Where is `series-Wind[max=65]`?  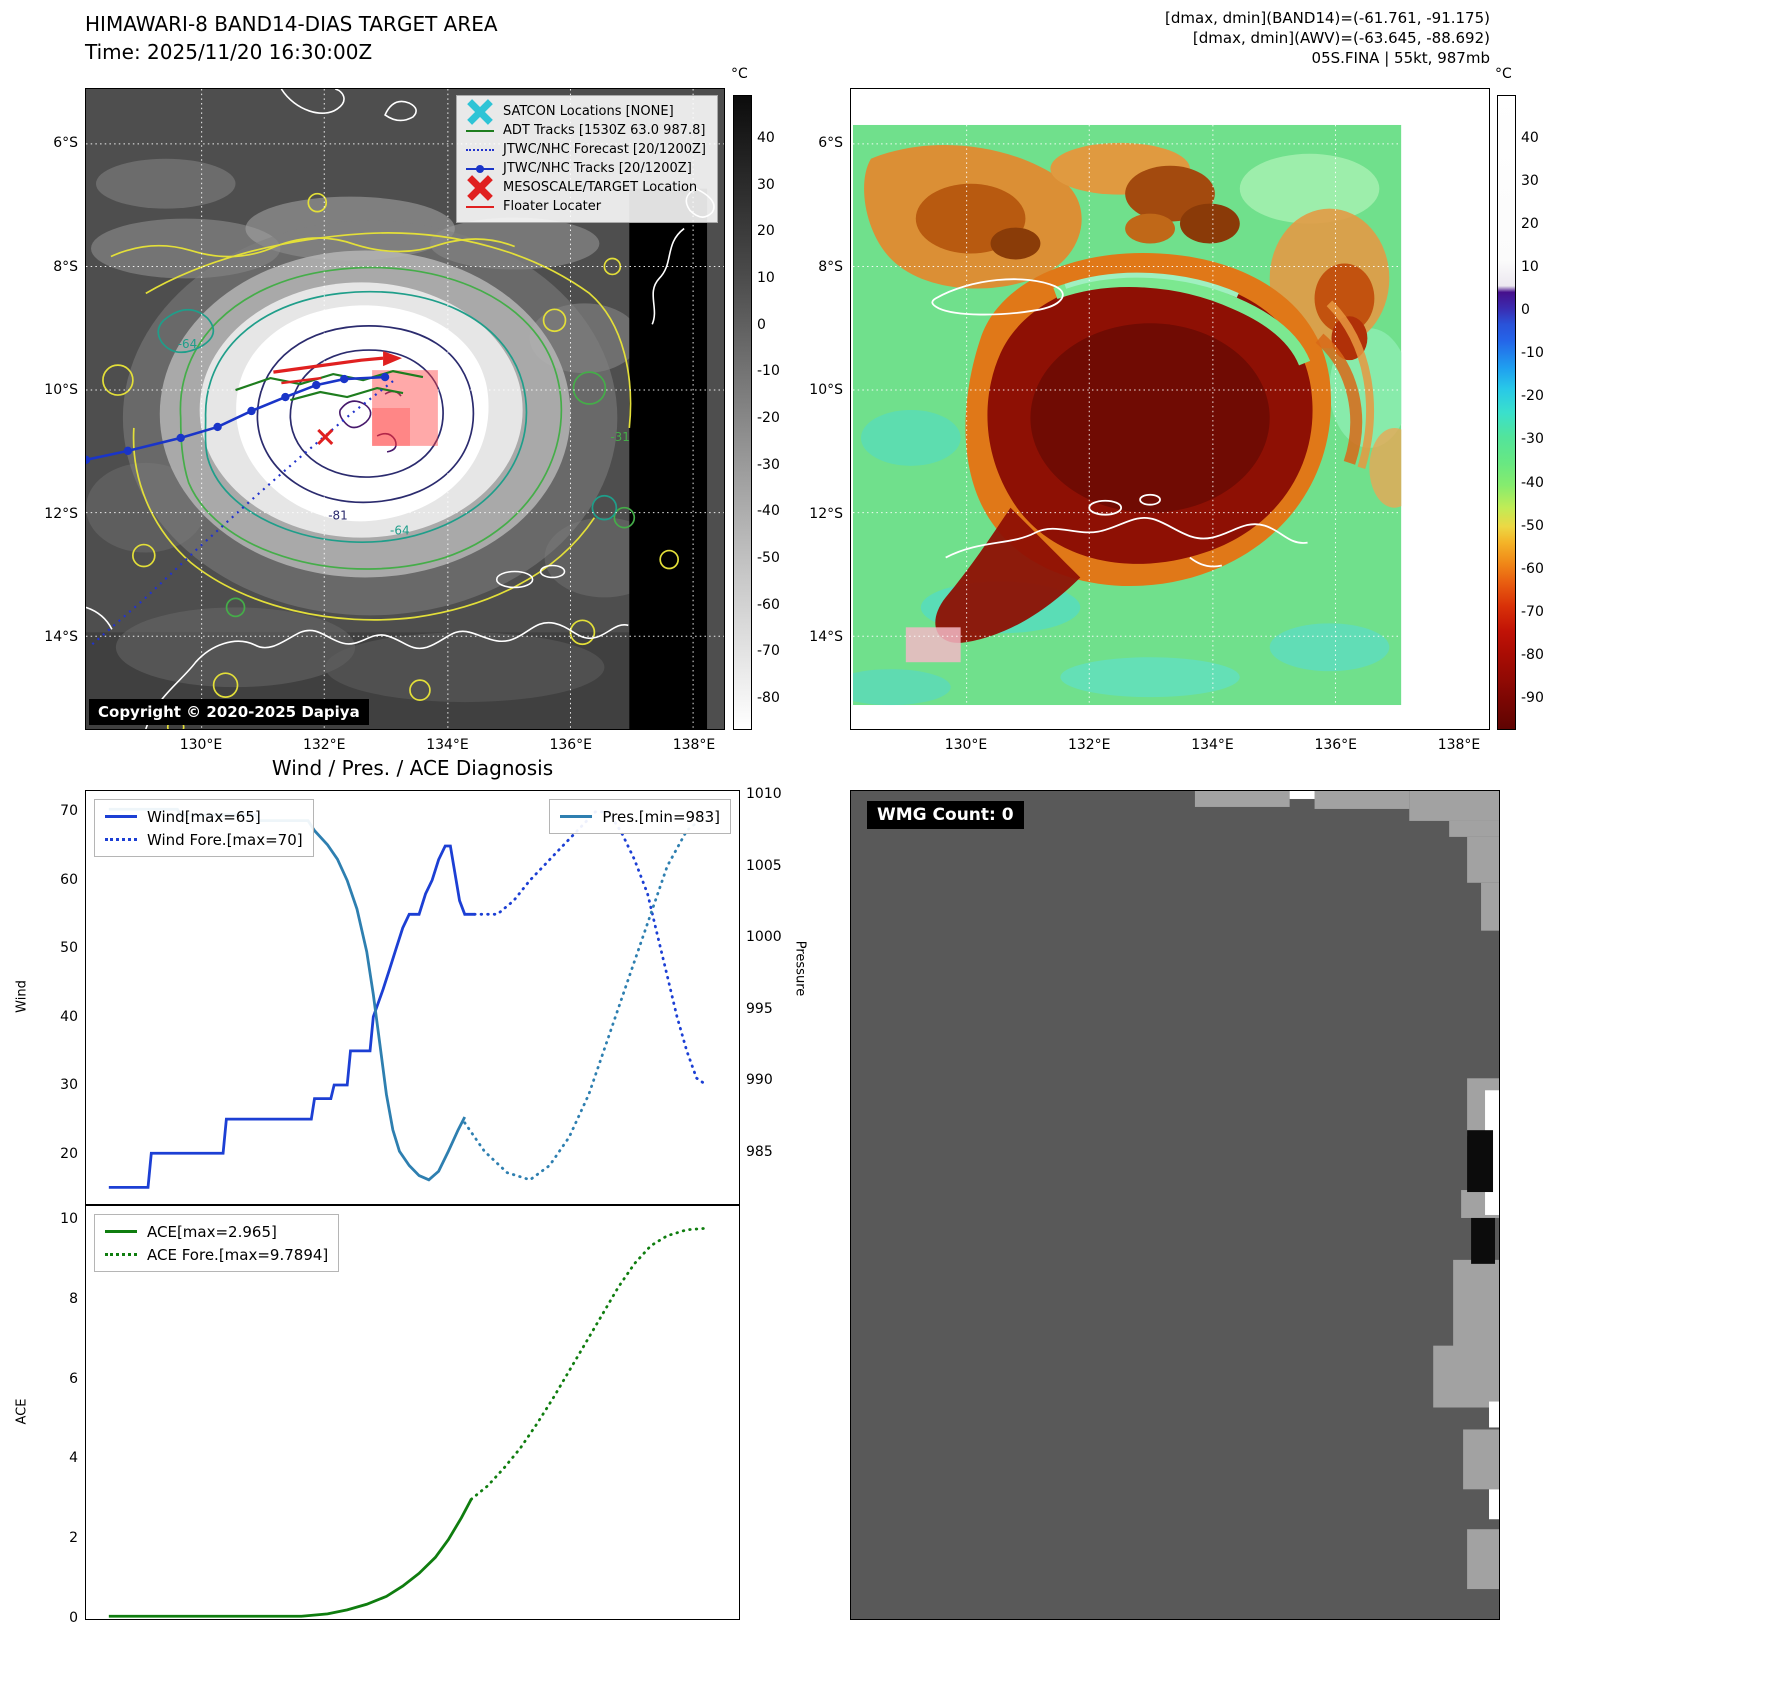 series-Wind[max=65] is located at coordinates (291, 1016).